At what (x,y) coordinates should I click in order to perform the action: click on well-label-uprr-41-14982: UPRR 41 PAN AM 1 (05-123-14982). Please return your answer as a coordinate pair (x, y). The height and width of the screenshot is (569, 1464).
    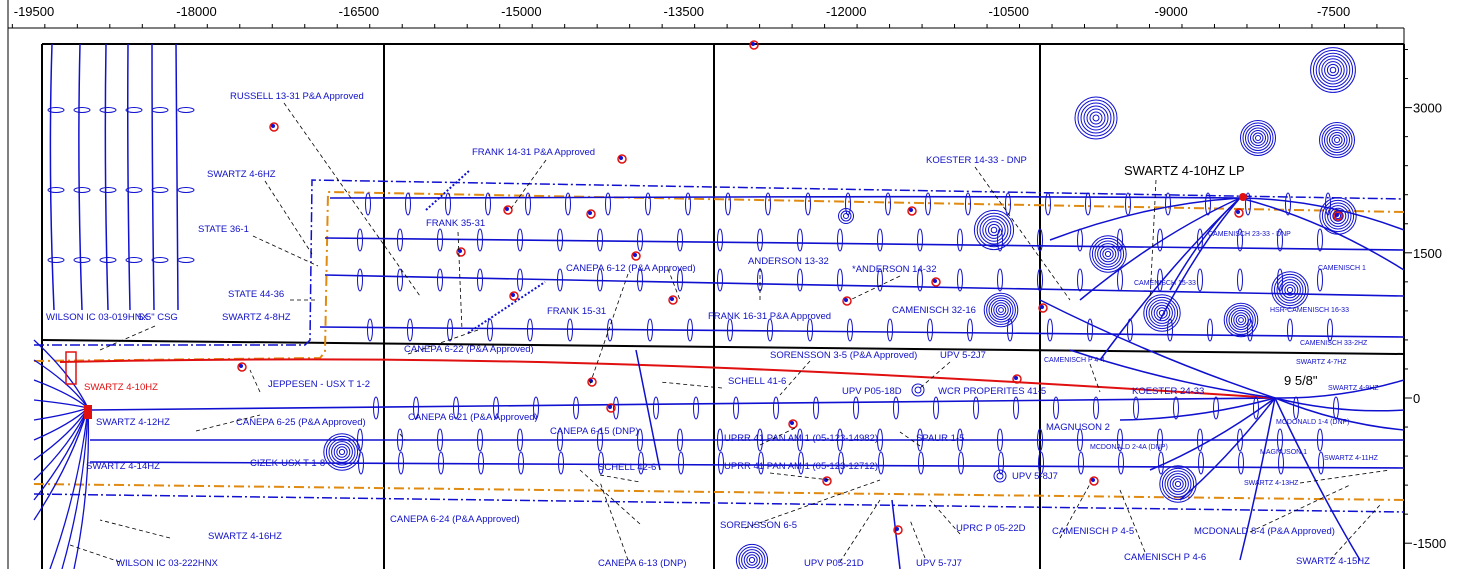
    Looking at the image, I should click on (801, 438).